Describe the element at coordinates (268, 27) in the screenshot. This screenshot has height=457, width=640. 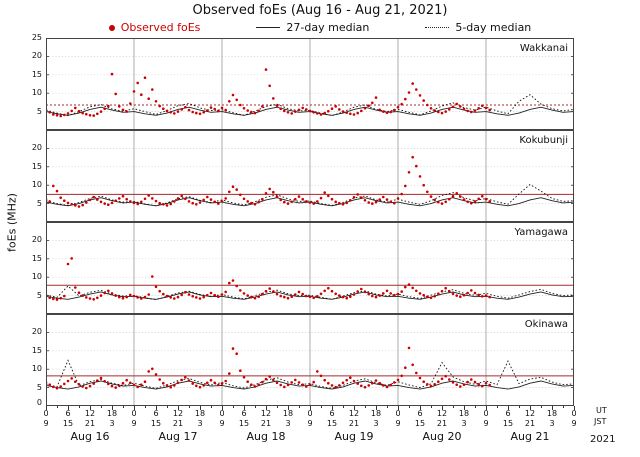
I see `solid-line-icon` at that location.